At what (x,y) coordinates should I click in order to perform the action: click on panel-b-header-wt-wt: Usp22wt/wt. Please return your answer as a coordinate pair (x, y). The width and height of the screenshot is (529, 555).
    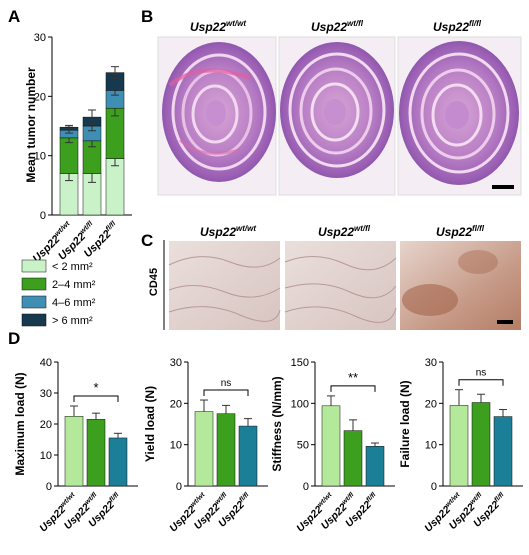
    Looking at the image, I should click on (218, 26).